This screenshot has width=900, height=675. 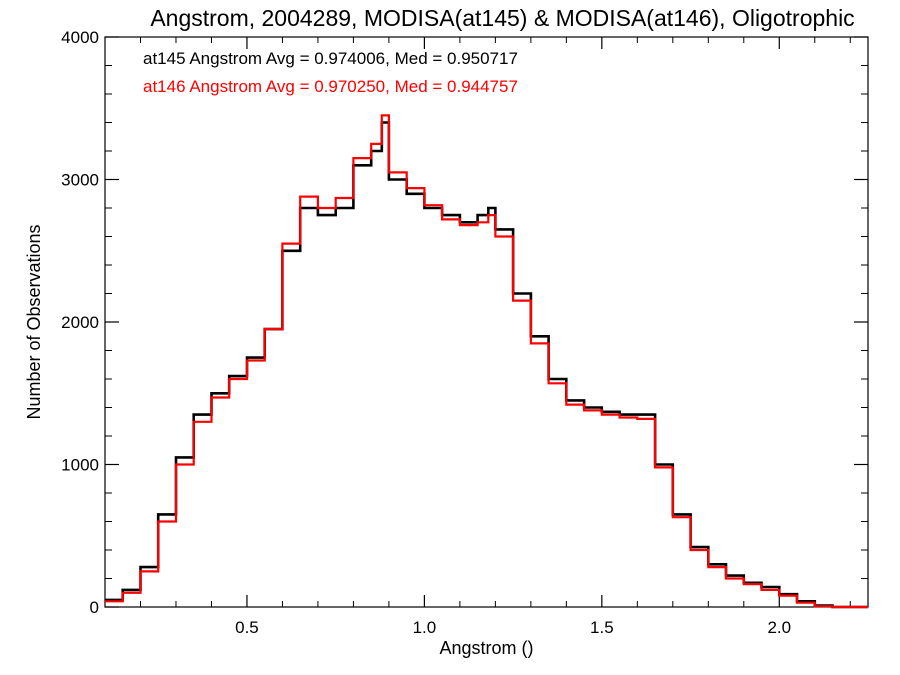 I want to click on y-tick-label: 0, so click(x=94, y=607).